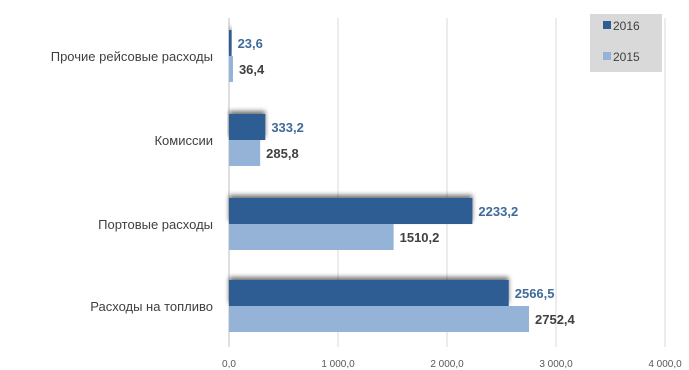 This screenshot has height=370, width=689. I want to click on category-label: Комиссии, so click(183, 140).